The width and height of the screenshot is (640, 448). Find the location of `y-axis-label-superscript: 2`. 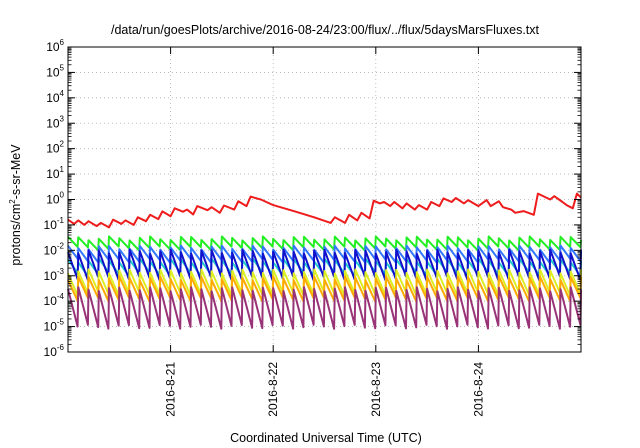

y-axis-label-superscript: 2 is located at coordinates (12, 201).